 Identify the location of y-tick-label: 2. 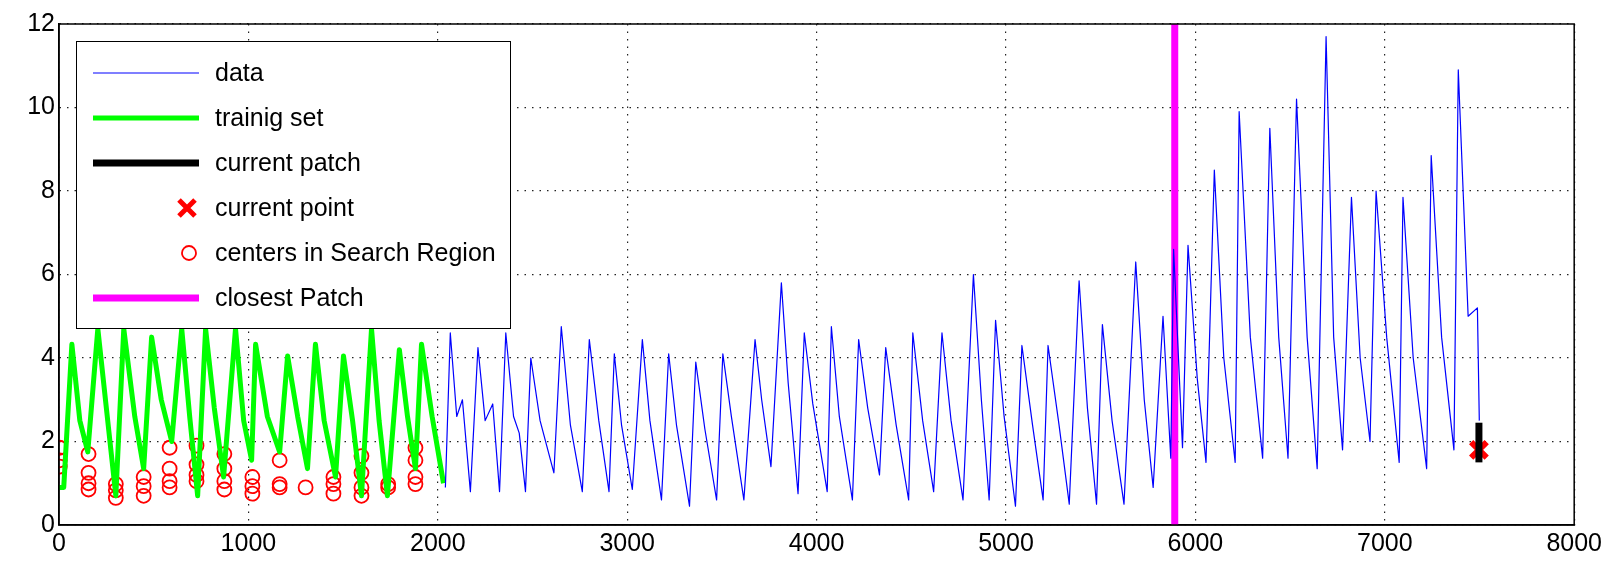
(48, 439).